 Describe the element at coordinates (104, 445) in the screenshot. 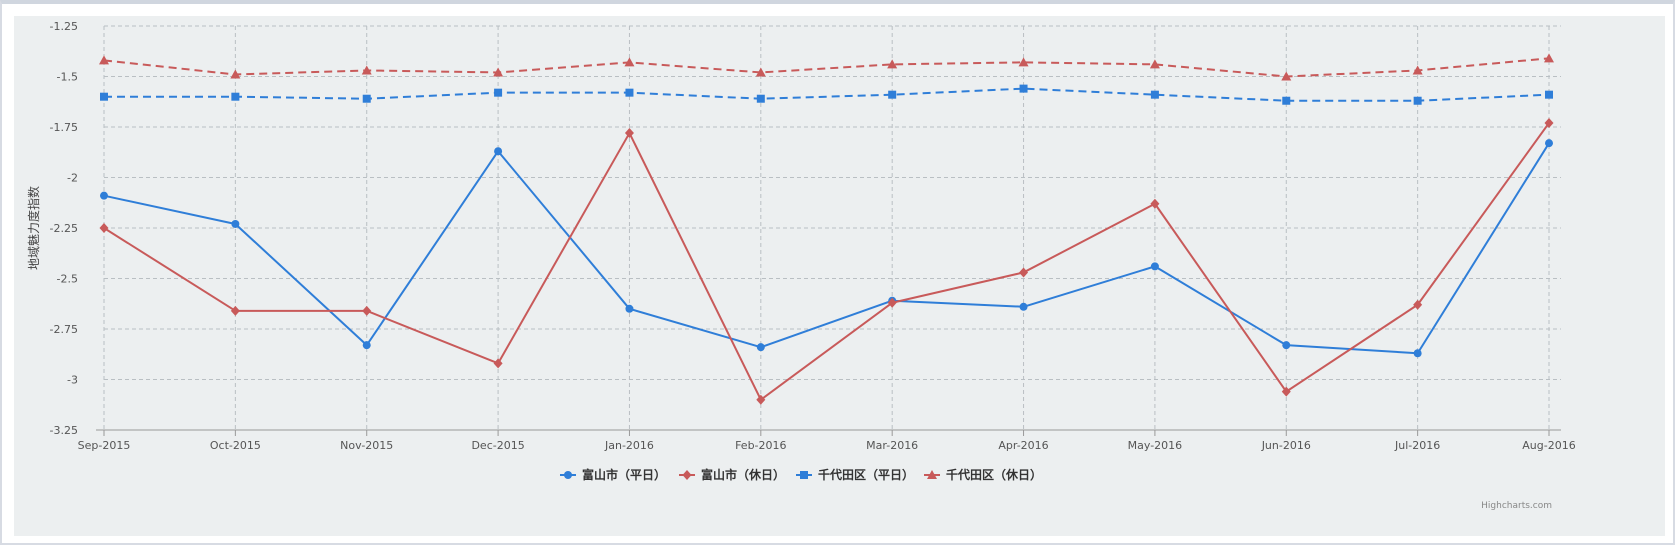

I see `x-tick-label: Sep-2015` at that location.